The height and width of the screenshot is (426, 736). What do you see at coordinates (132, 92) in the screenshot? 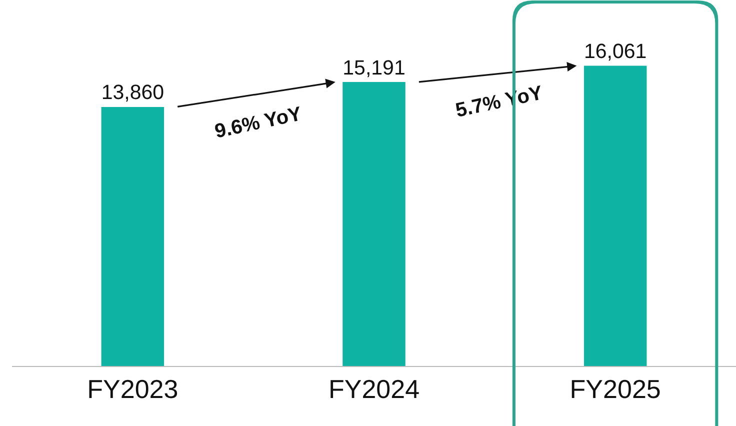
I see `data-label: 13,860` at bounding box center [132, 92].